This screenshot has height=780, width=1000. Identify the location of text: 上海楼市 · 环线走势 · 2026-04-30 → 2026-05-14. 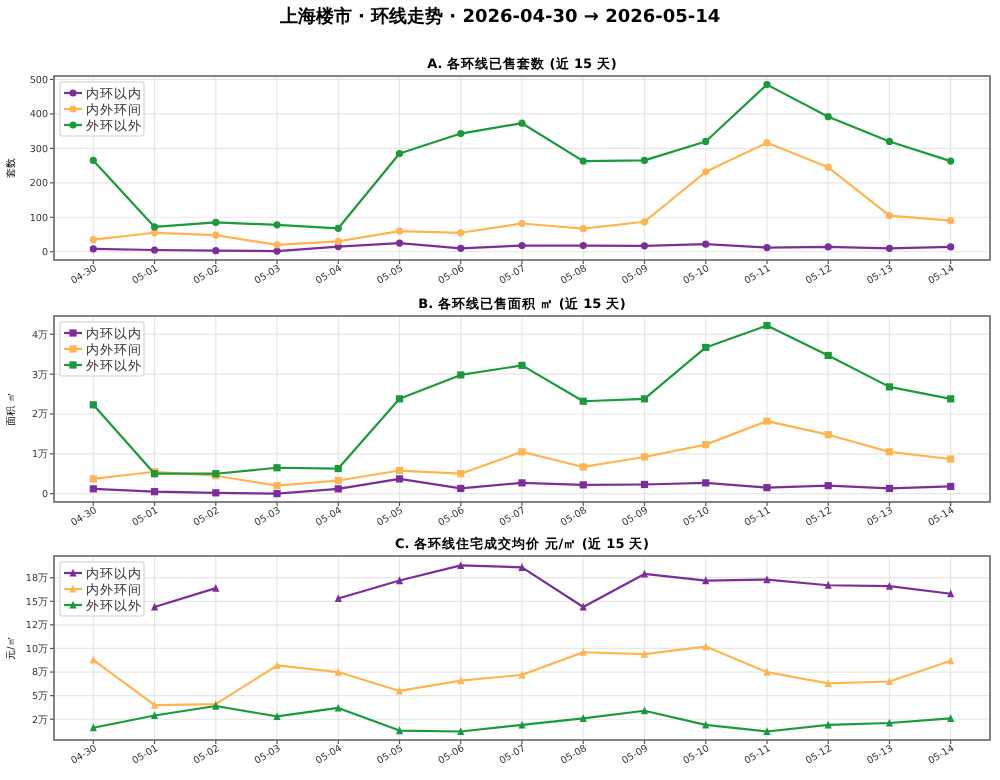
(499, 17).